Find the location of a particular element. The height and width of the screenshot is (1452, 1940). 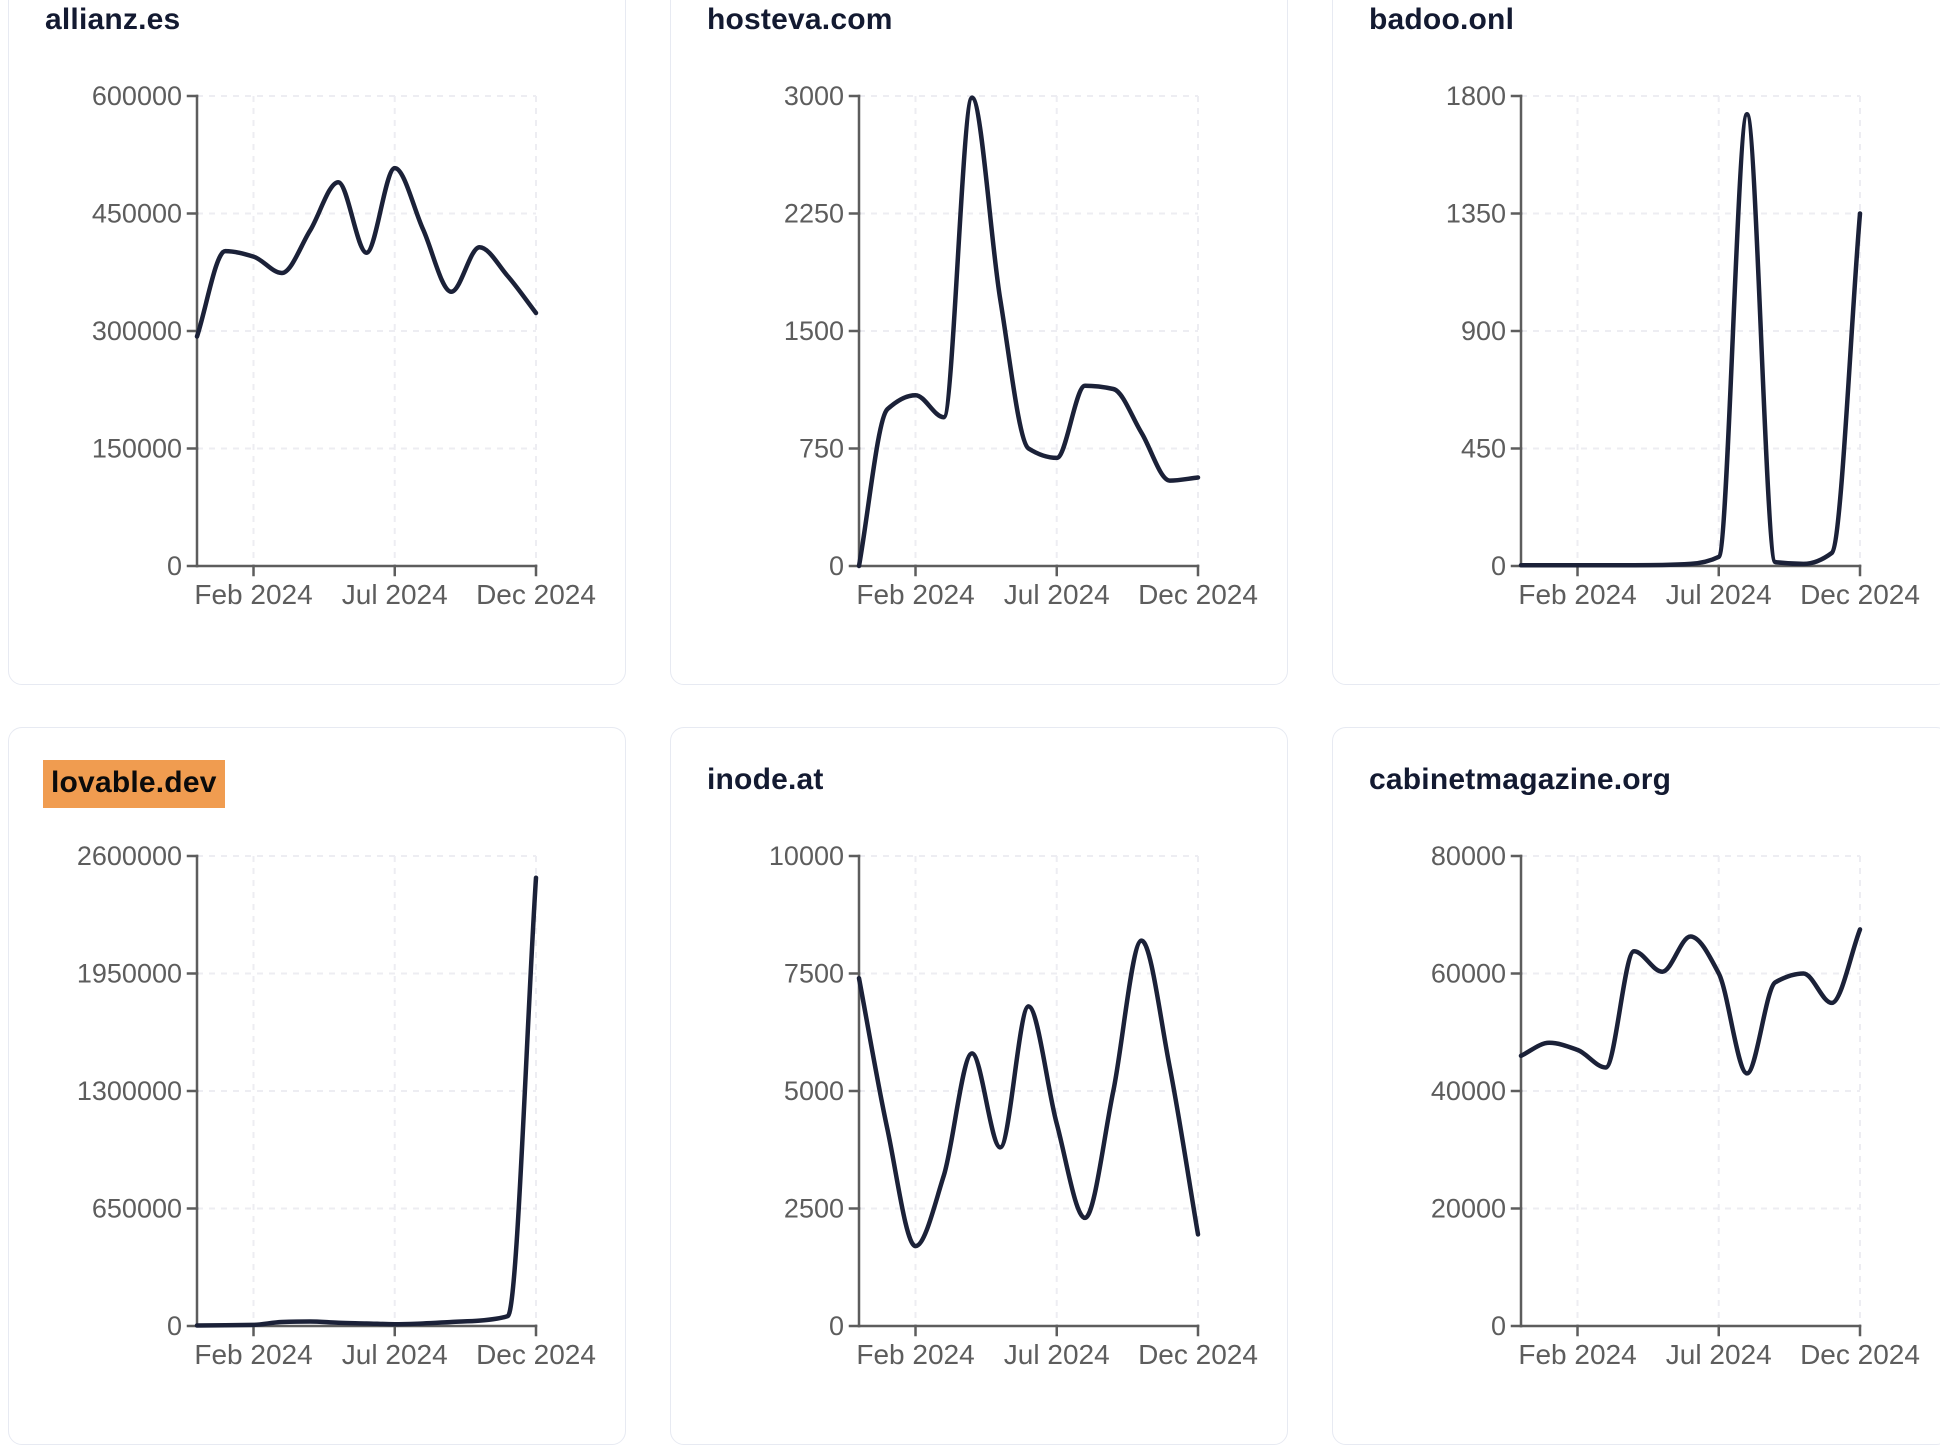

chart-title: badoo.onl is located at coordinates (1441, 20).